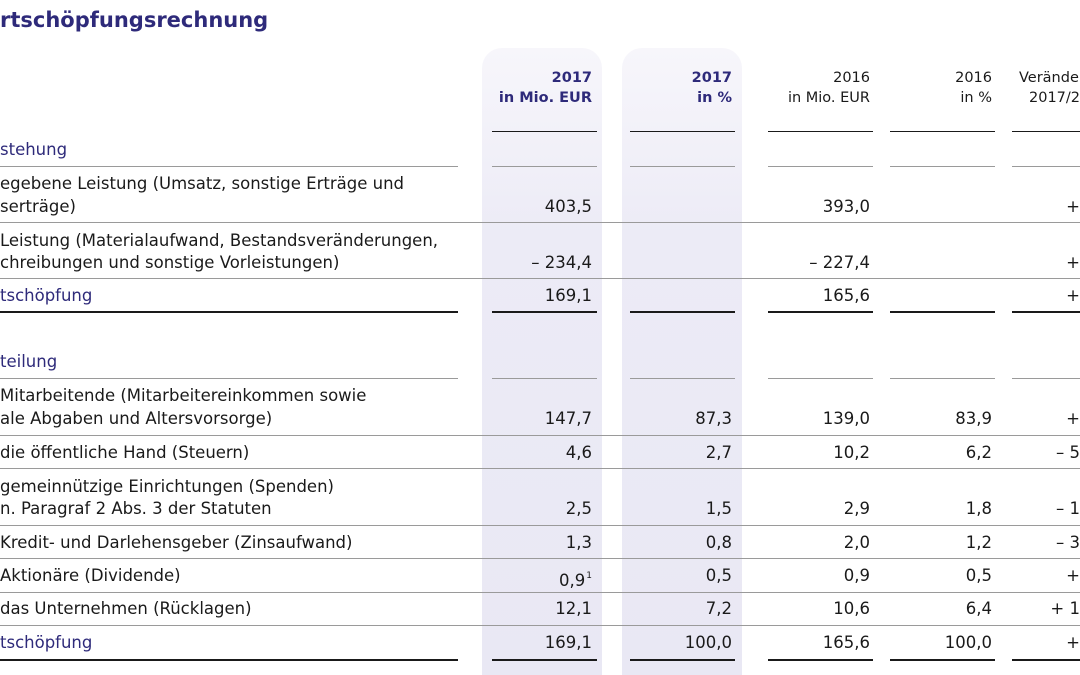 The height and width of the screenshot is (675, 1080). I want to click on cell-2017-eur: – 234,4, so click(561, 262).